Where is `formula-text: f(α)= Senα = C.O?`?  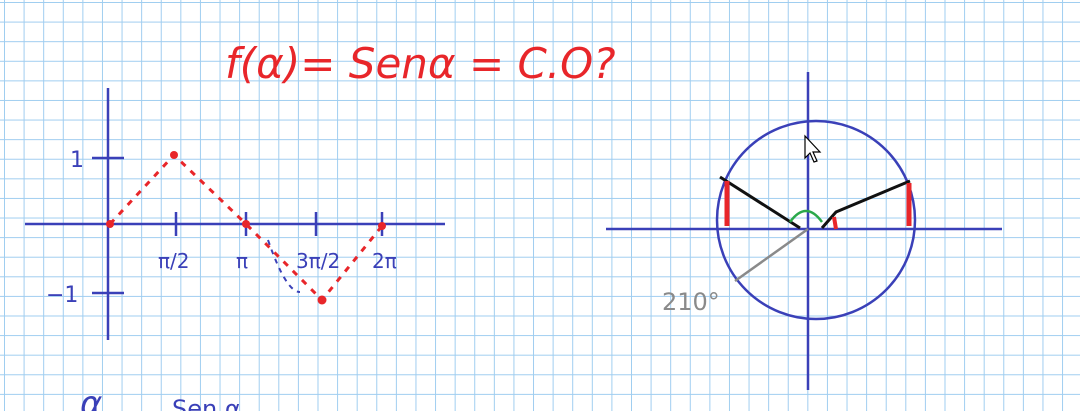
formula-text: f(α)= Senα = C.O? is located at coordinates (420, 63).